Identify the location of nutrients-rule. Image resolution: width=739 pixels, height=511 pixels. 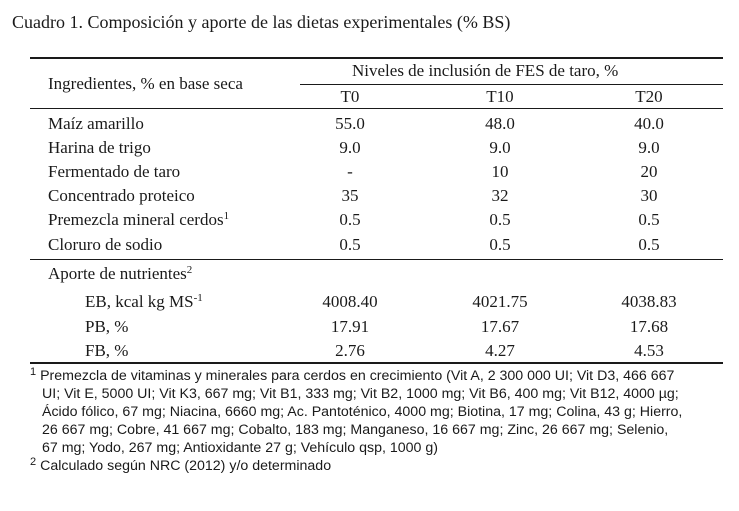
(376, 259).